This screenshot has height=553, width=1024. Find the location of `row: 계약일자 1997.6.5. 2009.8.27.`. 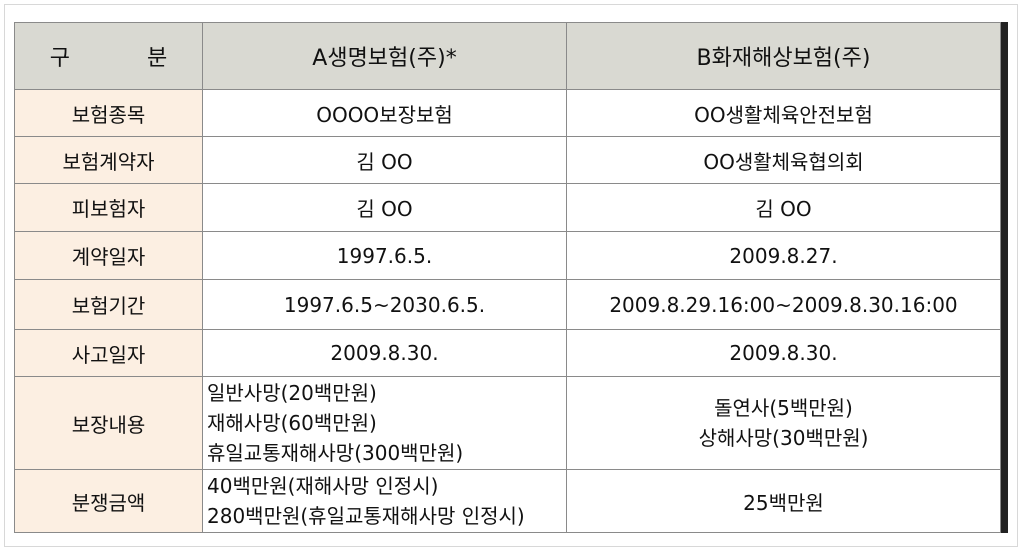

row: 계약일자 1997.6.5. 2009.8.27. is located at coordinates (507, 255).